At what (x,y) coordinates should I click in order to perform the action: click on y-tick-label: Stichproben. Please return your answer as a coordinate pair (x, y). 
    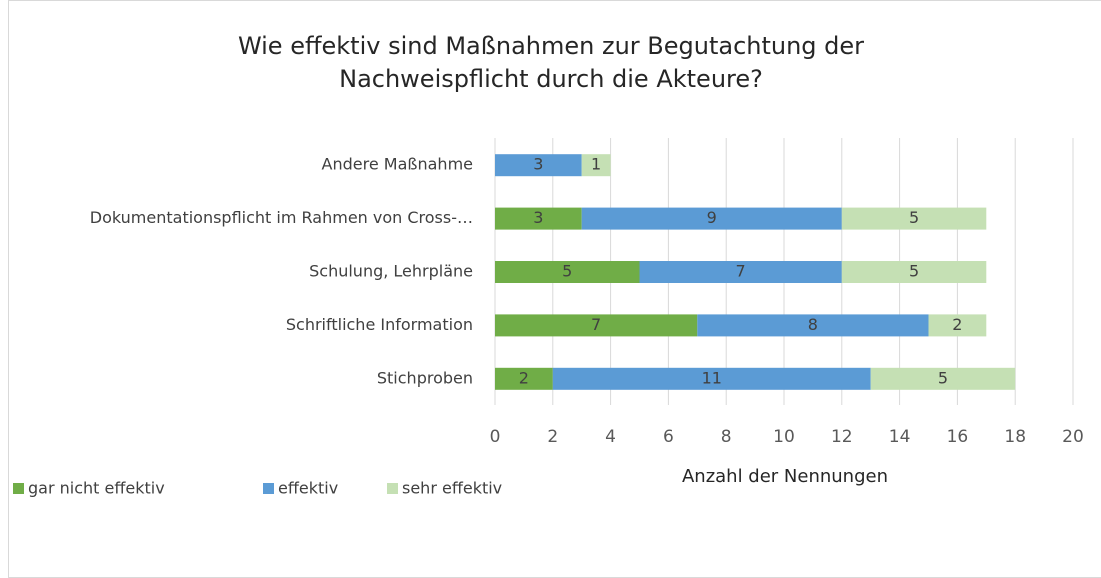
    Looking at the image, I should click on (425, 377).